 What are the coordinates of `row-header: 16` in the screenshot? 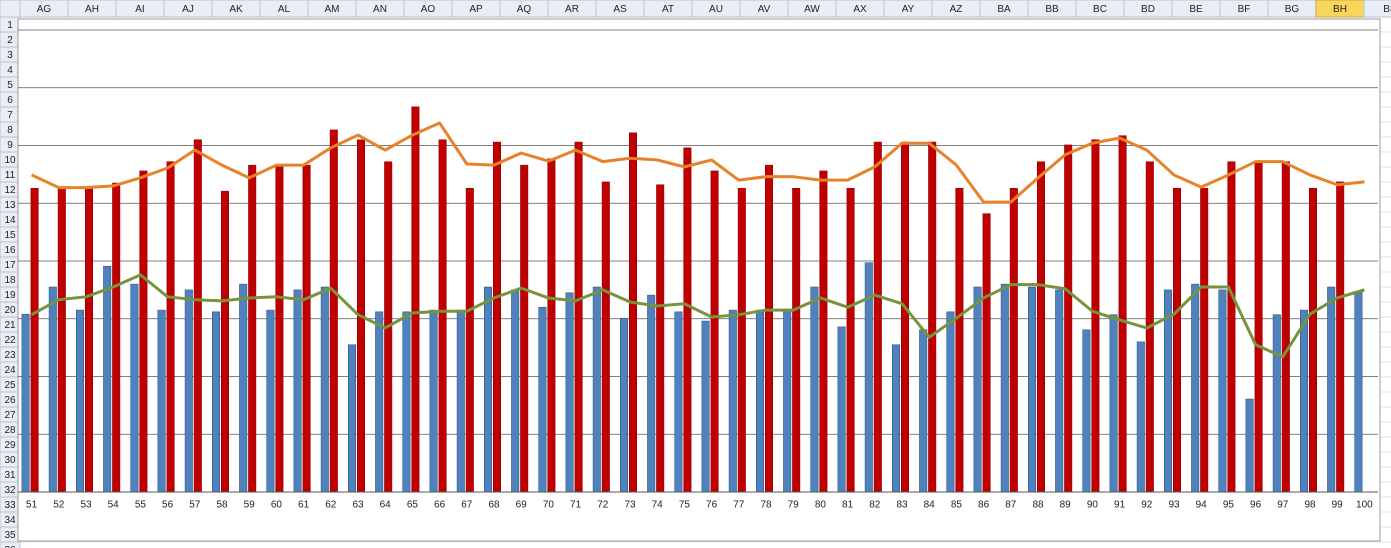 It's located at (10, 250).